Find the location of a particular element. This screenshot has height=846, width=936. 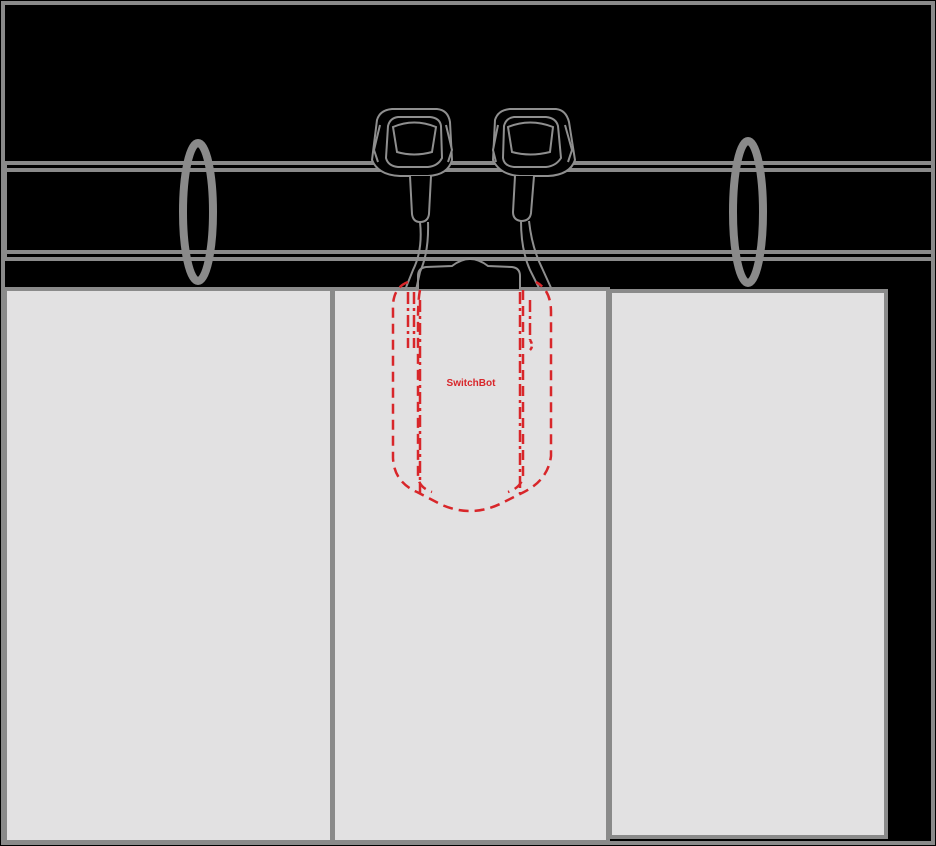

rod-ring-left-icon is located at coordinates (198, 212).